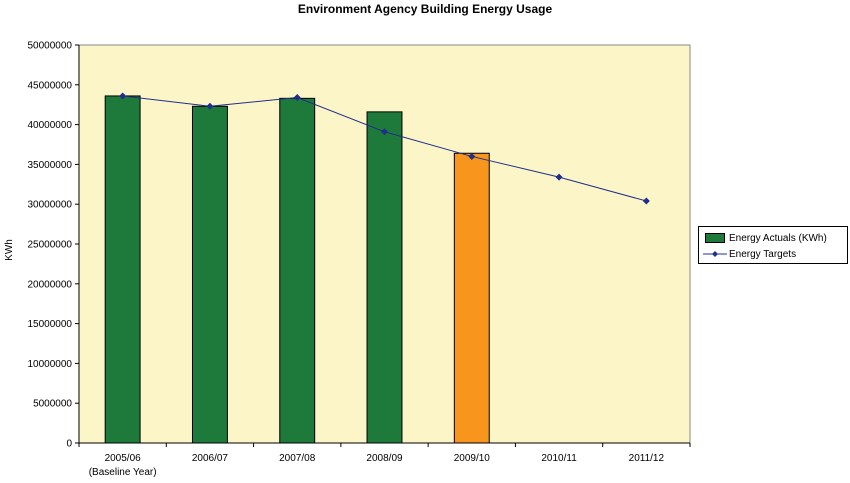 Image resolution: width=850 pixels, height=483 pixels. What do you see at coordinates (50, 324) in the screenshot?
I see `y-tick-label: 15000000` at bounding box center [50, 324].